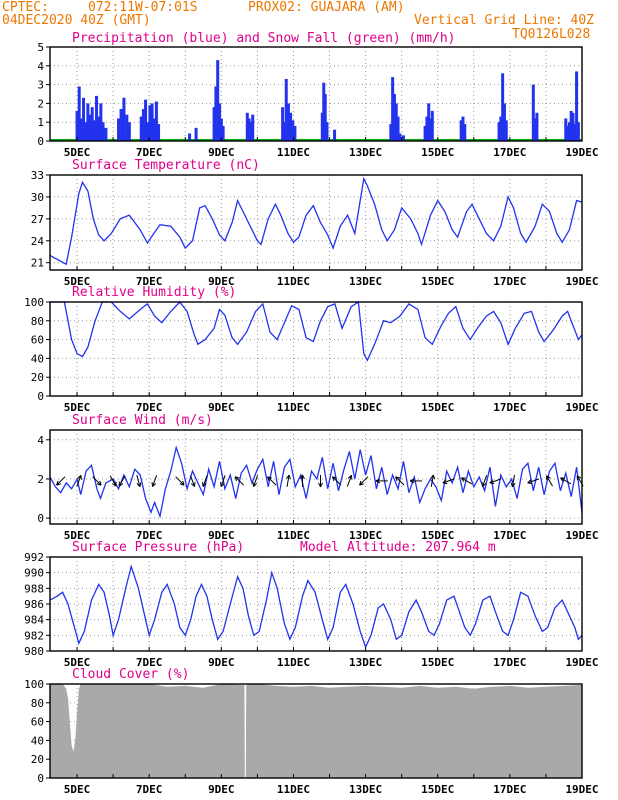  What do you see at coordinates (40, 479) in the screenshot?
I see `y-tick-label: 2` at bounding box center [40, 479].